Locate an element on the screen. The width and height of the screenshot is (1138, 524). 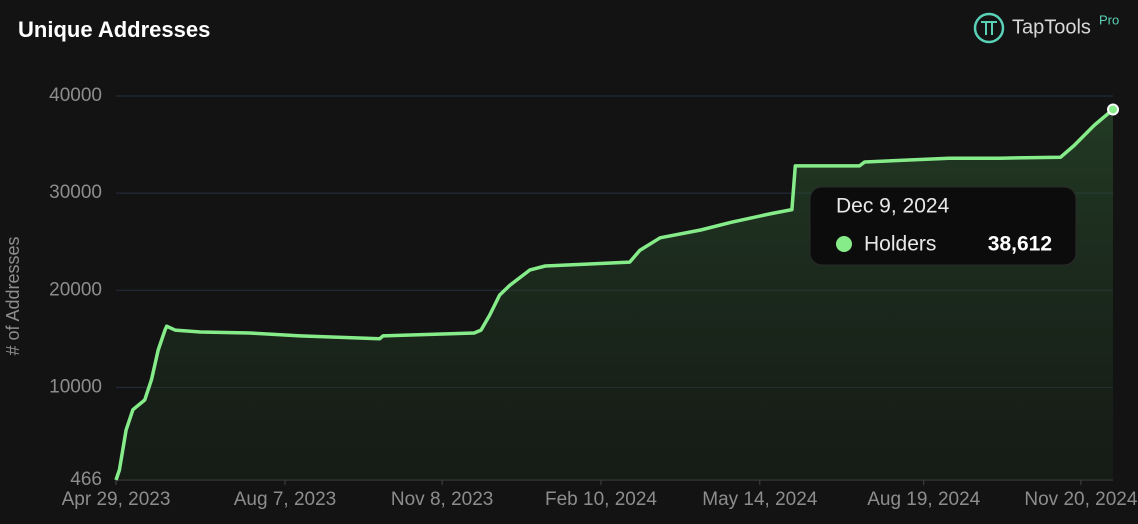
y-tick-label: 40000 is located at coordinates (75, 95).